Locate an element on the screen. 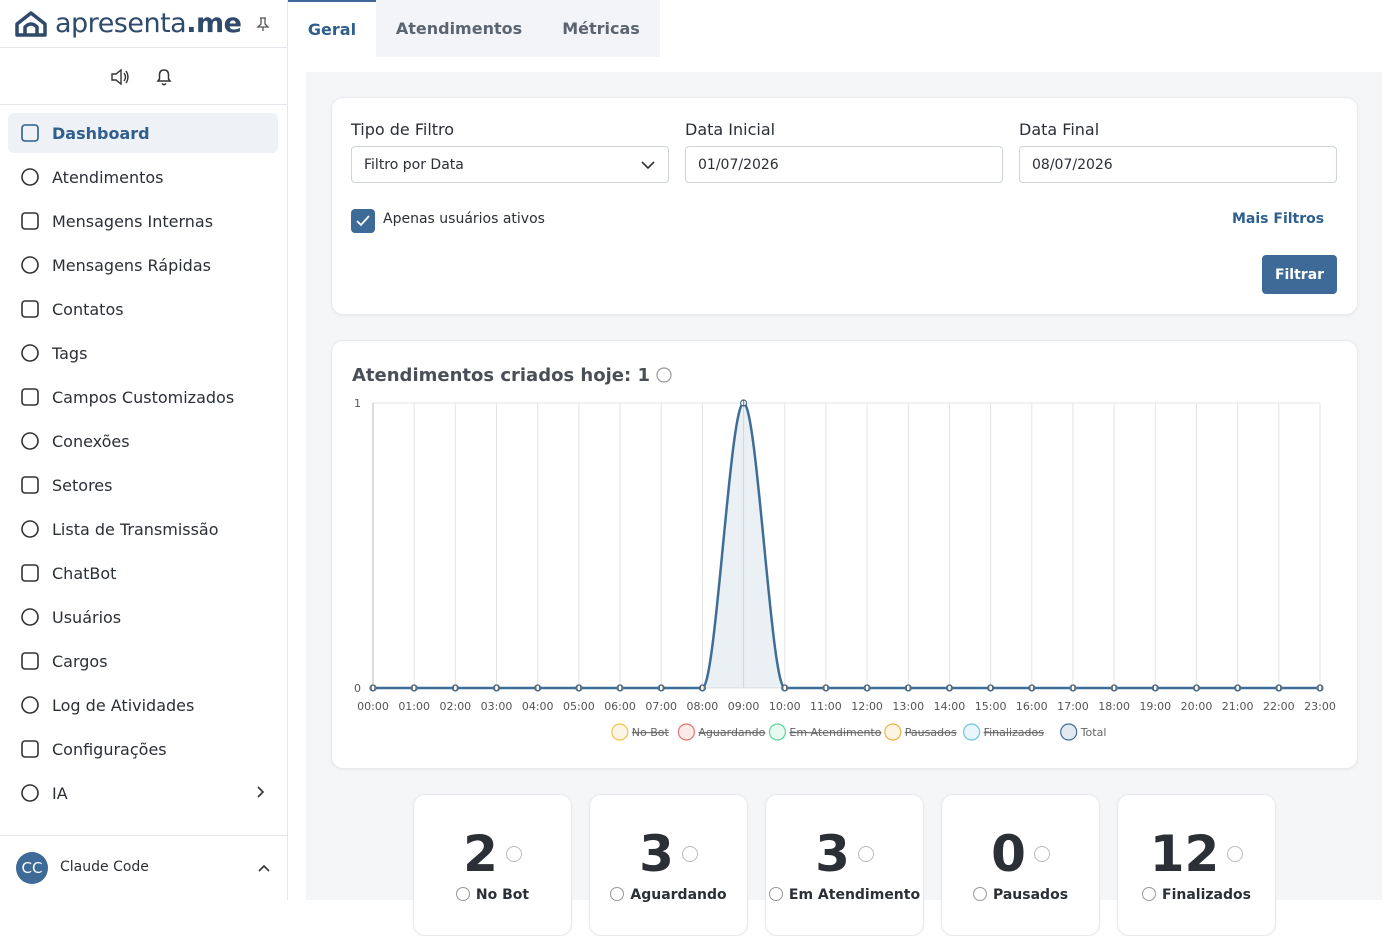 This screenshot has height=936, width=1400. checkbox is located at coordinates (363, 221).